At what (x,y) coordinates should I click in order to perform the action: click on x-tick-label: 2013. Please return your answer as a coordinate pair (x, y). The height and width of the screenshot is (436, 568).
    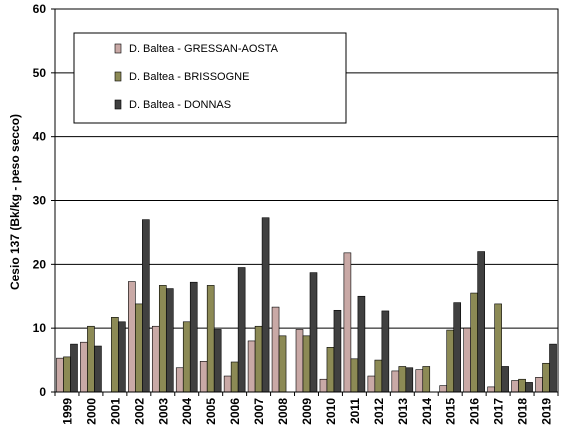
    Looking at the image, I should click on (403, 411).